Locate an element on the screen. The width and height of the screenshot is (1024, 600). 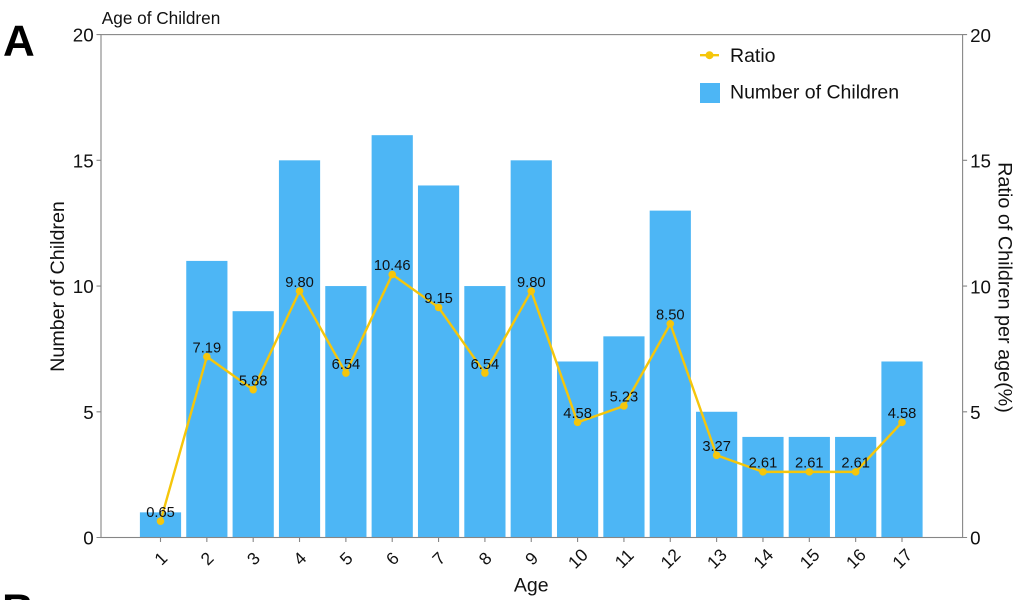
svg-text: B is located at coordinates (18, 593).